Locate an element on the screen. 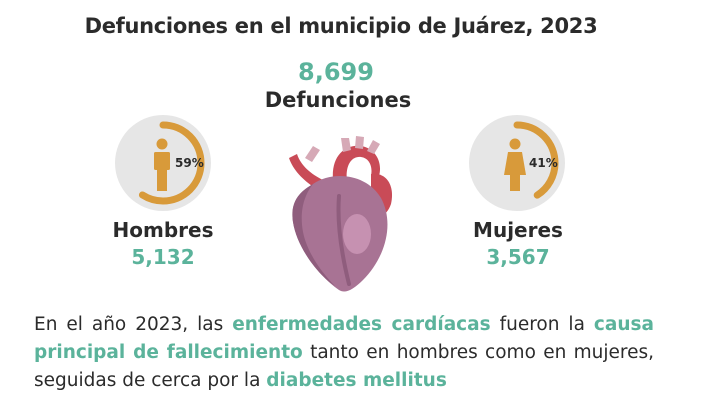 The height and width of the screenshot is (417, 720). men-value: 5,132 is located at coordinates (163, 257).